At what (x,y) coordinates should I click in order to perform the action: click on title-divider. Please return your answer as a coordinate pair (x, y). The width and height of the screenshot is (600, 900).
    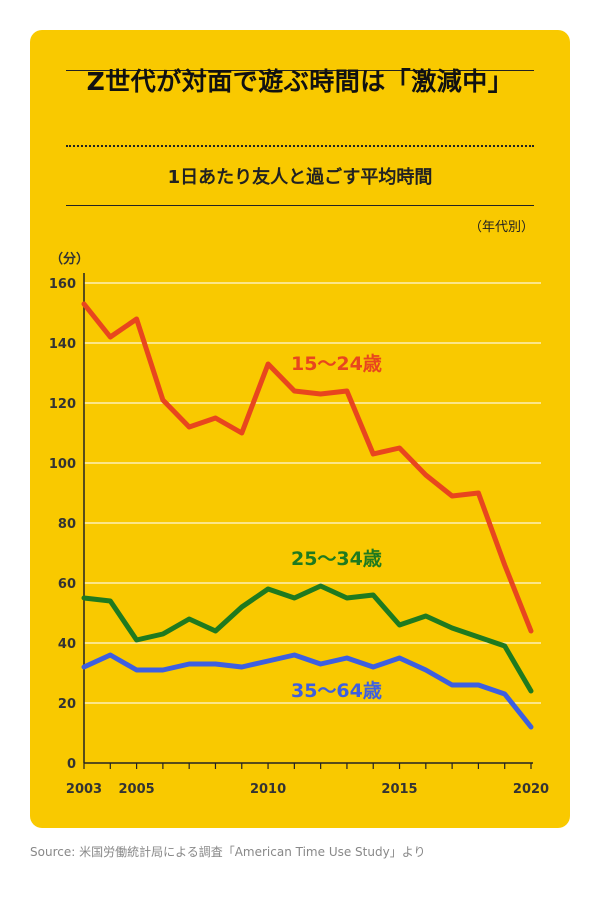
    Looking at the image, I should click on (300, 146).